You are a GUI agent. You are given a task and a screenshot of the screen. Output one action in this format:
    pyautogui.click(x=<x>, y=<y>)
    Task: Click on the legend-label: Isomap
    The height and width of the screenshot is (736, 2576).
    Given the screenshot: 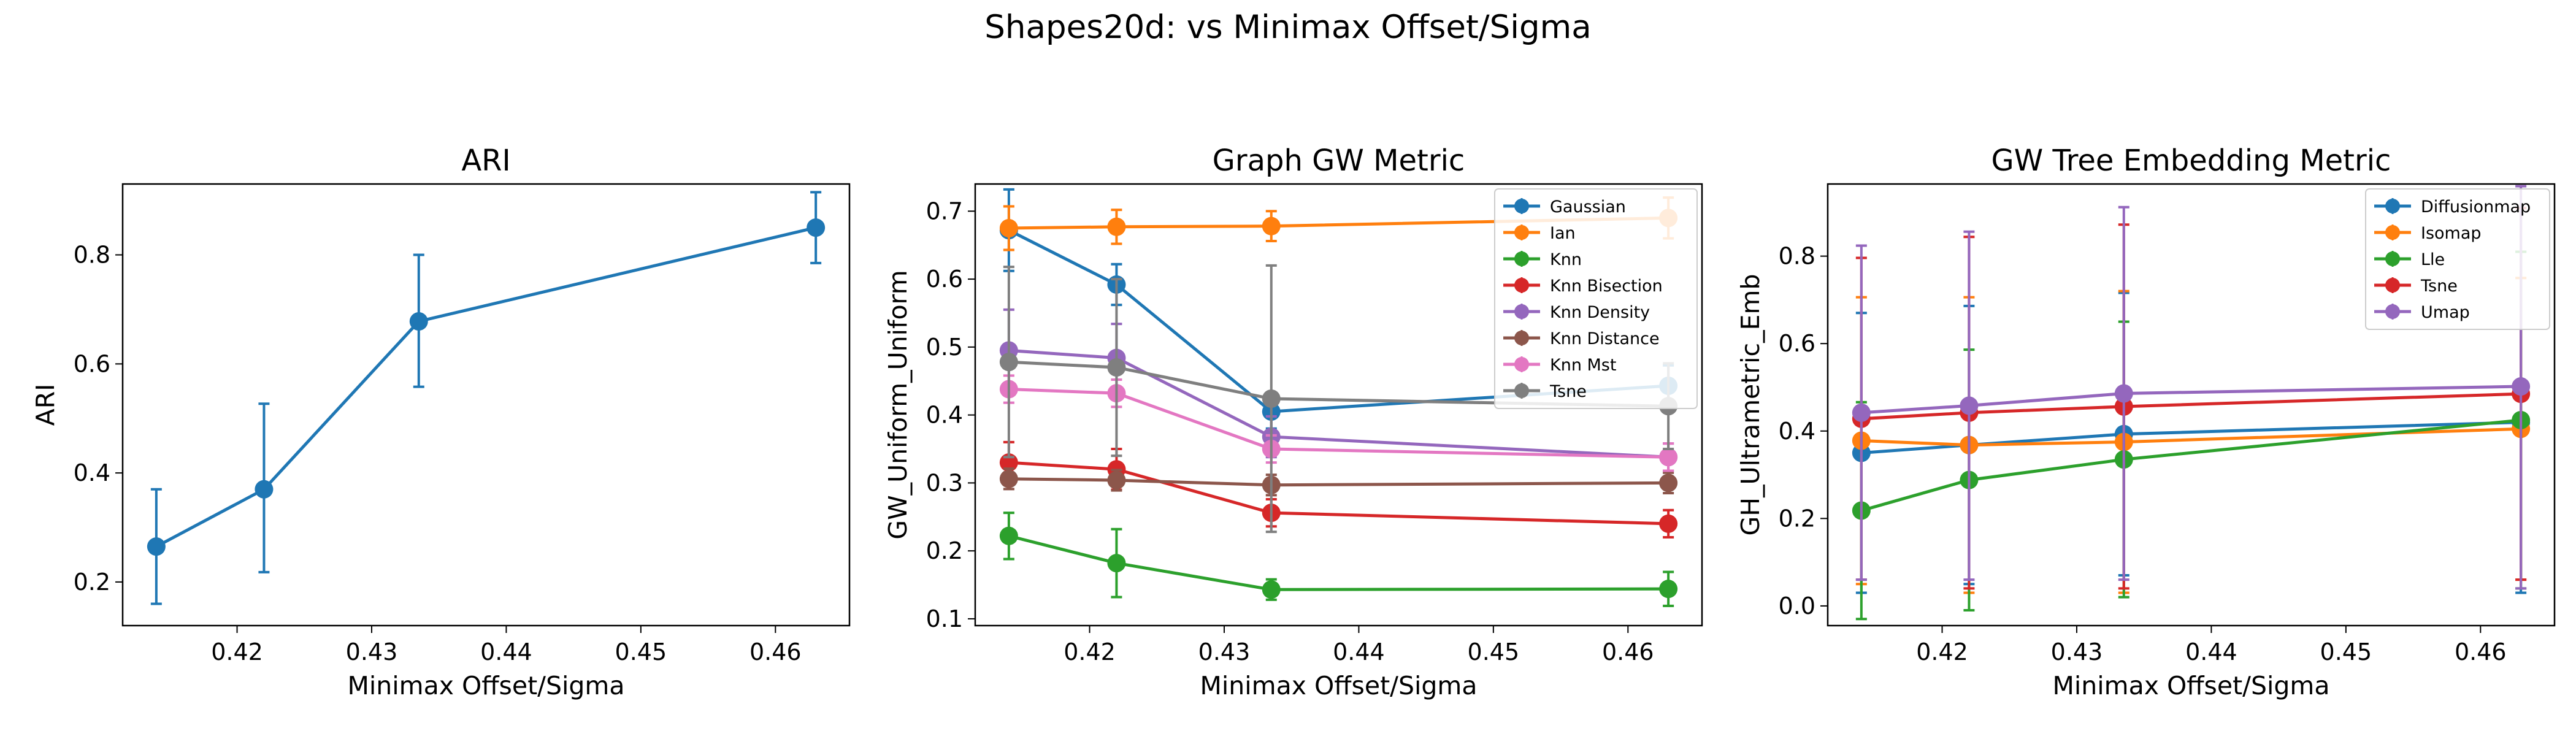 What is the action you would take?
    pyautogui.click(x=2451, y=233)
    